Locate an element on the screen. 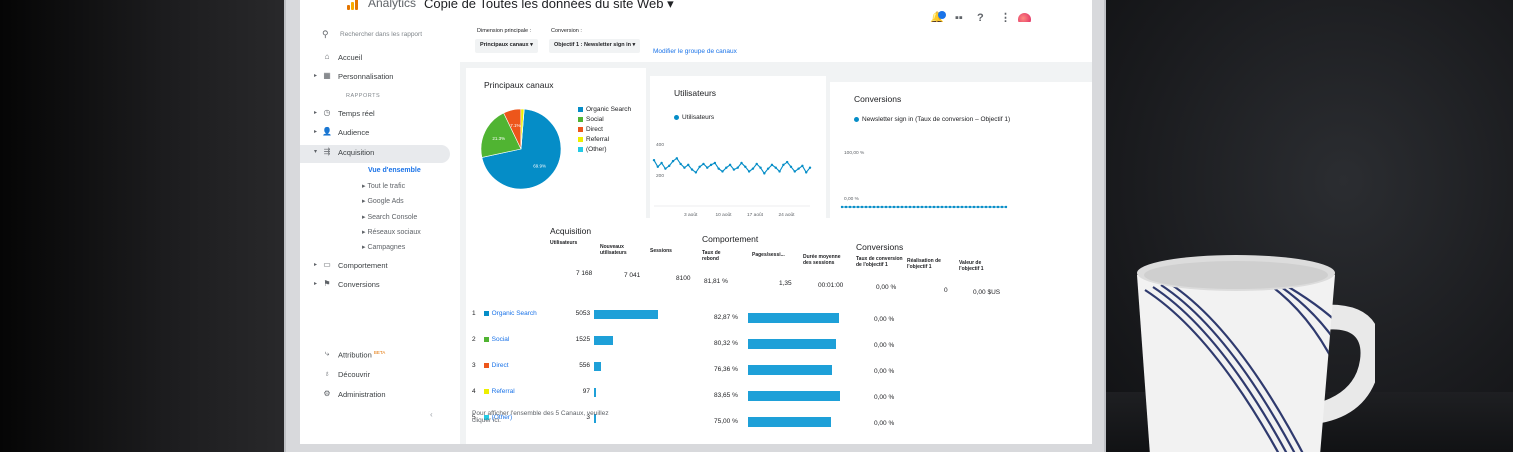 This screenshot has height=452, width=1513. collapse-sidebar-icon: ‹ is located at coordinates (431, 414).